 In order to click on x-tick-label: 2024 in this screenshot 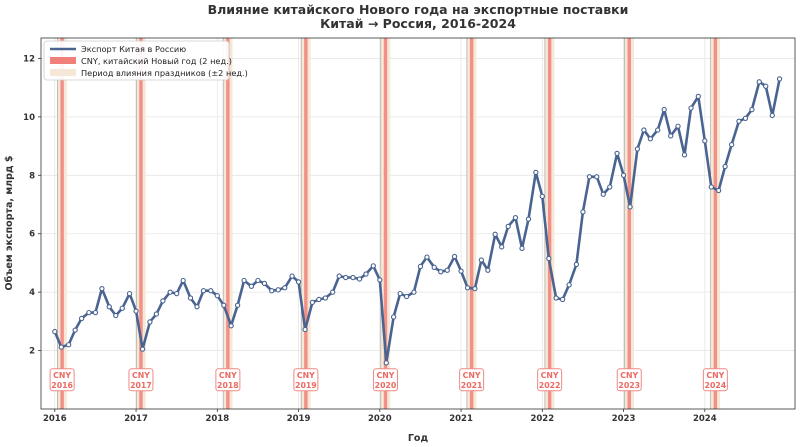, I will do `click(705, 419)`.